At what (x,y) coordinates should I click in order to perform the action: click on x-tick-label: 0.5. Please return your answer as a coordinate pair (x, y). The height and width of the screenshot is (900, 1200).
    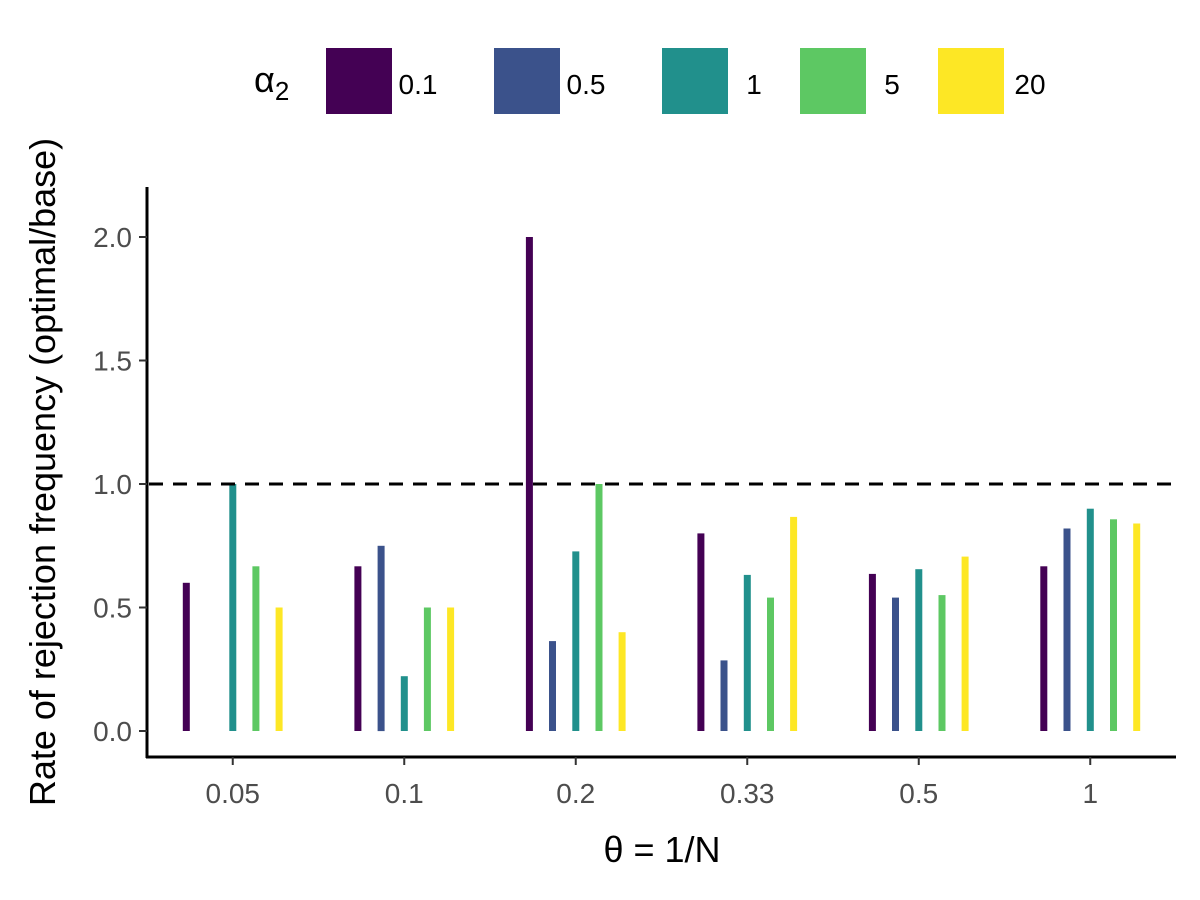
    Looking at the image, I should click on (918, 793).